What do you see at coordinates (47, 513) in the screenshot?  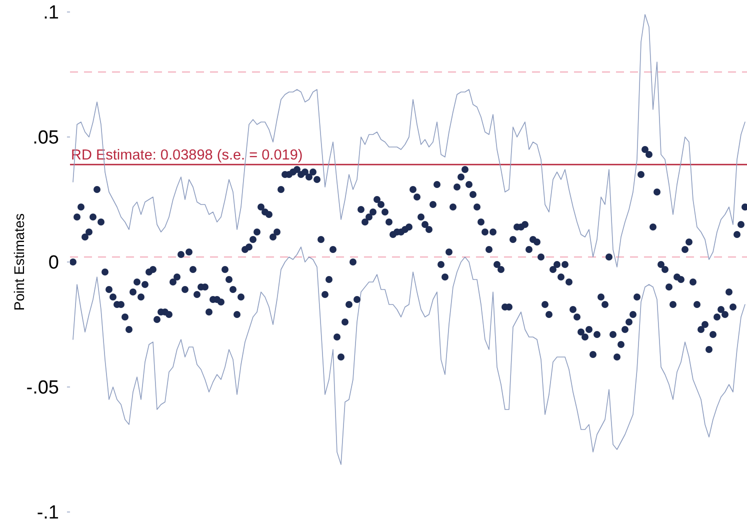 I see `y-tick-label: -.1` at bounding box center [47, 513].